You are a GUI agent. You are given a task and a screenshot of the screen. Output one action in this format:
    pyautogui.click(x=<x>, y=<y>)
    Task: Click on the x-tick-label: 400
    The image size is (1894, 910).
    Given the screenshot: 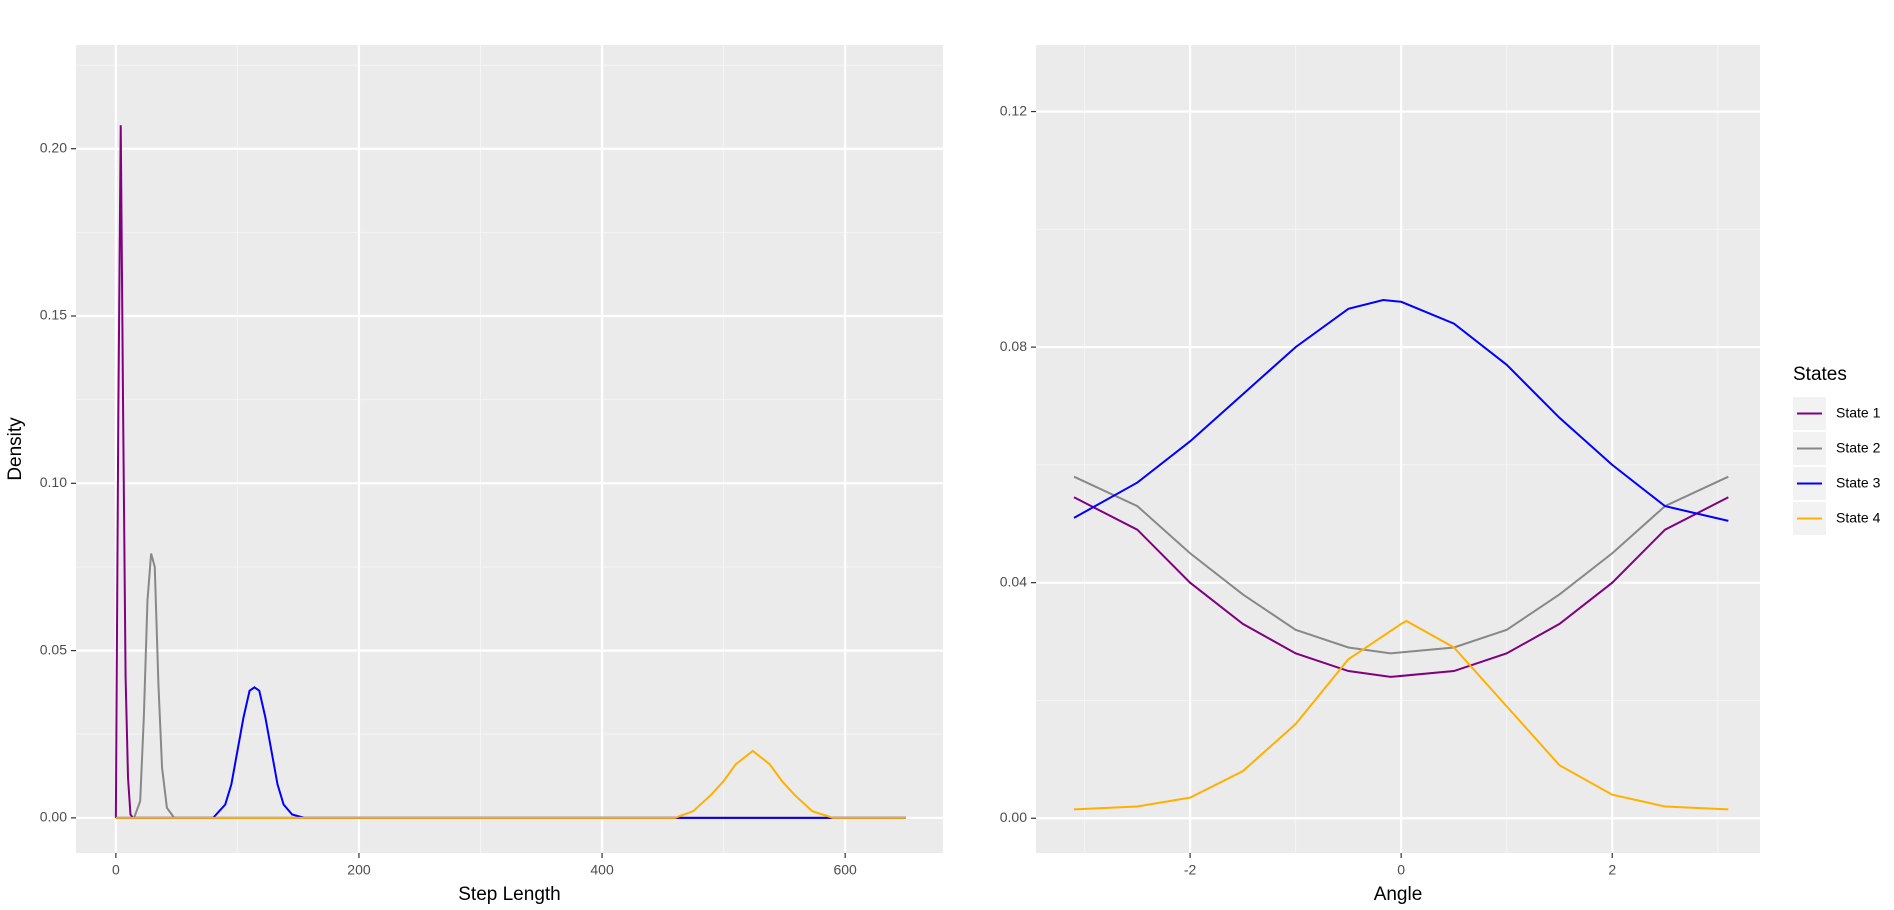 What is the action you would take?
    pyautogui.click(x=602, y=870)
    